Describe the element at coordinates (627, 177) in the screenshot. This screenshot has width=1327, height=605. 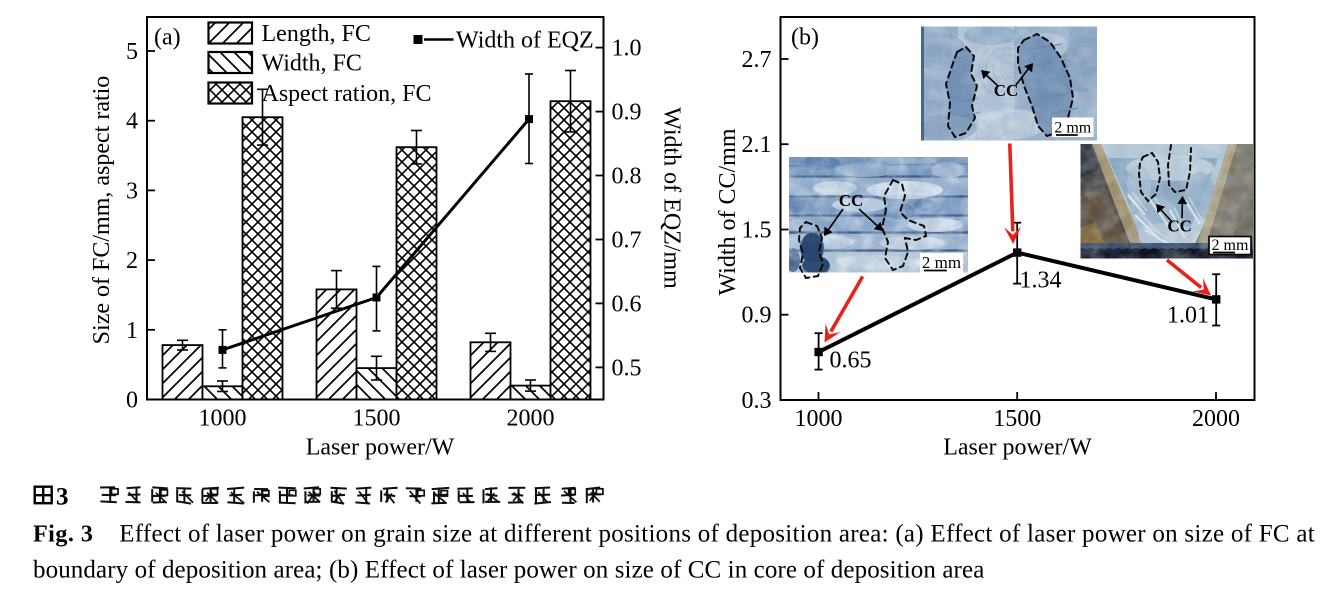
I see `svg-text: 0.8` at that location.